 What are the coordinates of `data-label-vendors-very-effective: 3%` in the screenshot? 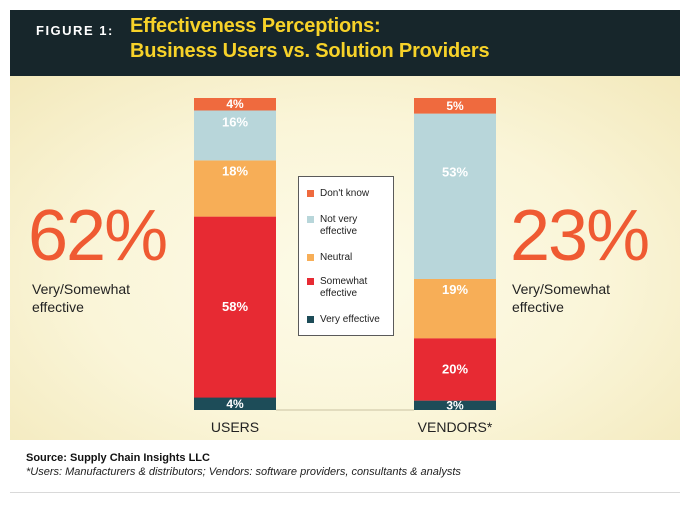 It's located at (455, 405).